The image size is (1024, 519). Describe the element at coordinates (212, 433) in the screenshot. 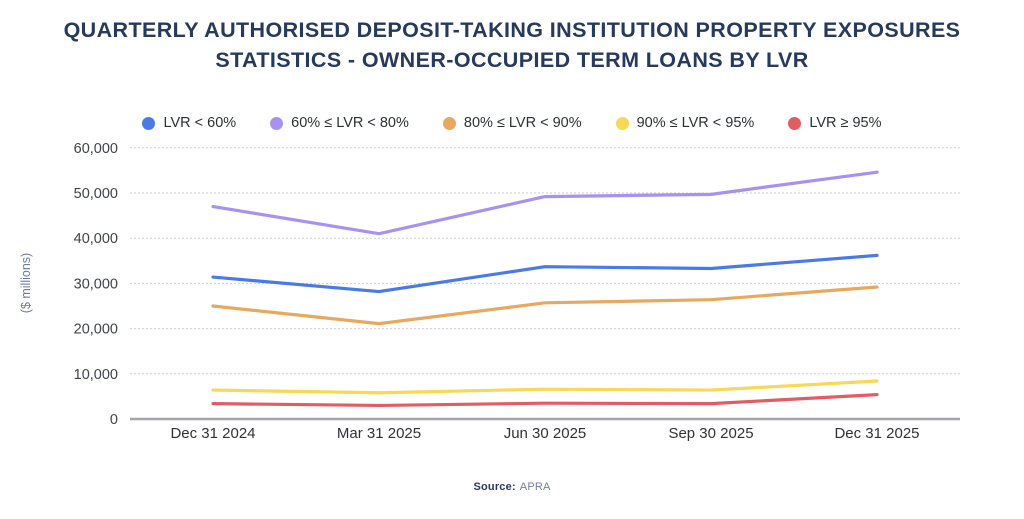

I see `x-tick-label: Dec 31 2024` at that location.